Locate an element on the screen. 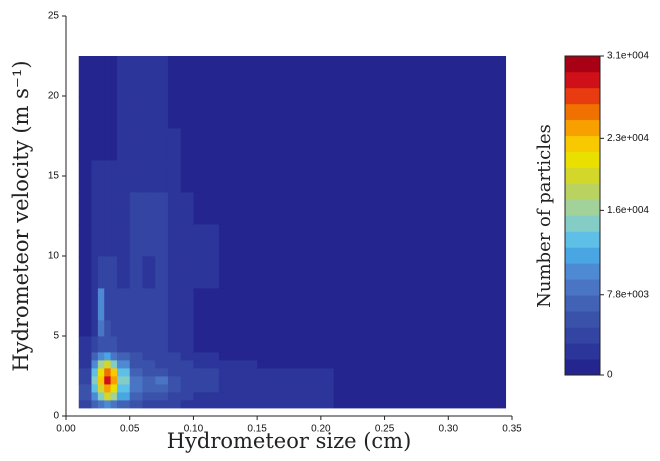 This screenshot has height=461, width=660. colorbar-tick-label: 1.6e+004 is located at coordinates (628, 210).